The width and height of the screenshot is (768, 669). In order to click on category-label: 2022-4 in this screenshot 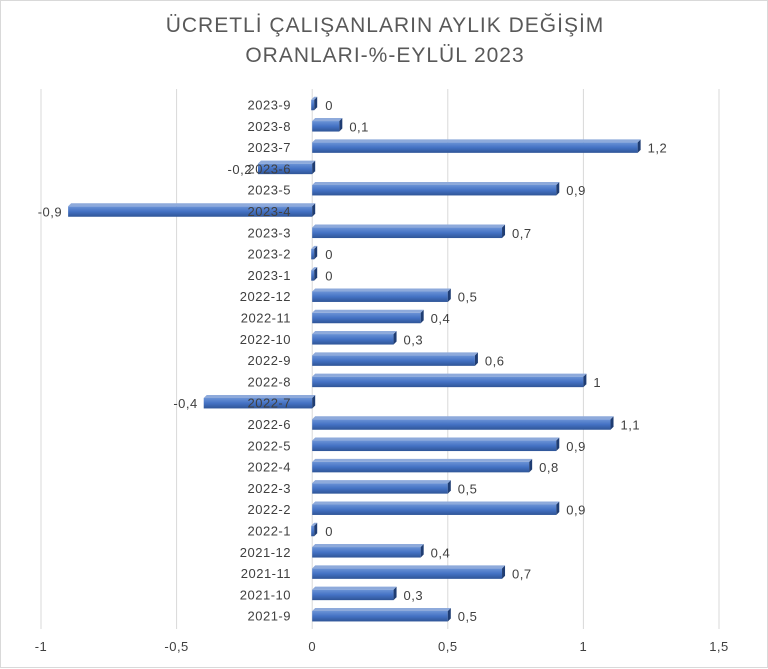, I will do `click(269, 467)`.